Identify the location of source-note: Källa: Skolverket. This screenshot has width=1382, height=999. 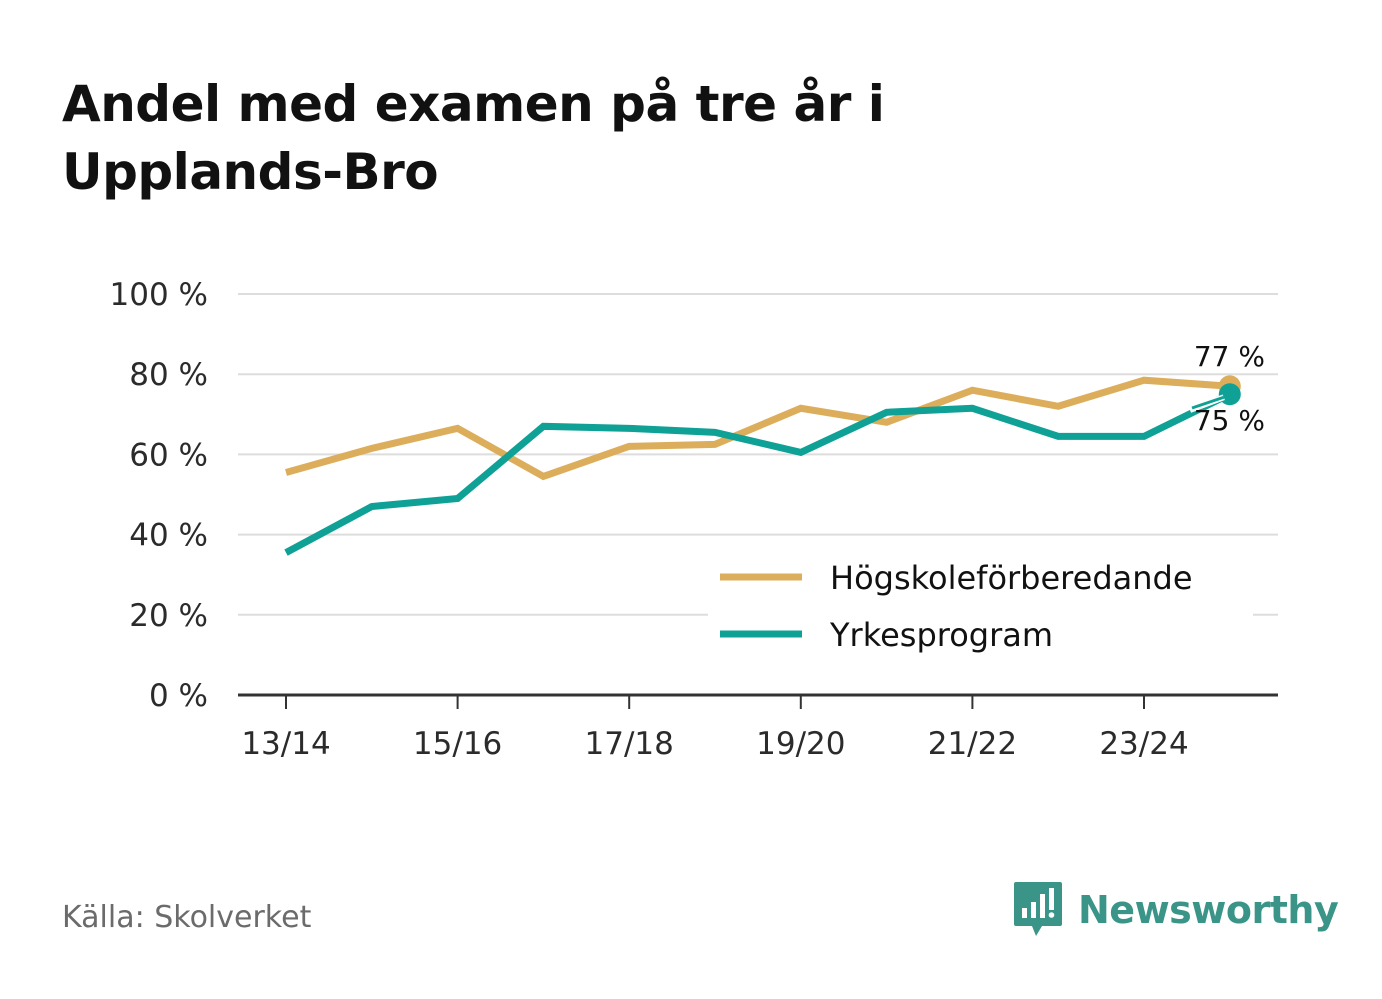
(187, 917).